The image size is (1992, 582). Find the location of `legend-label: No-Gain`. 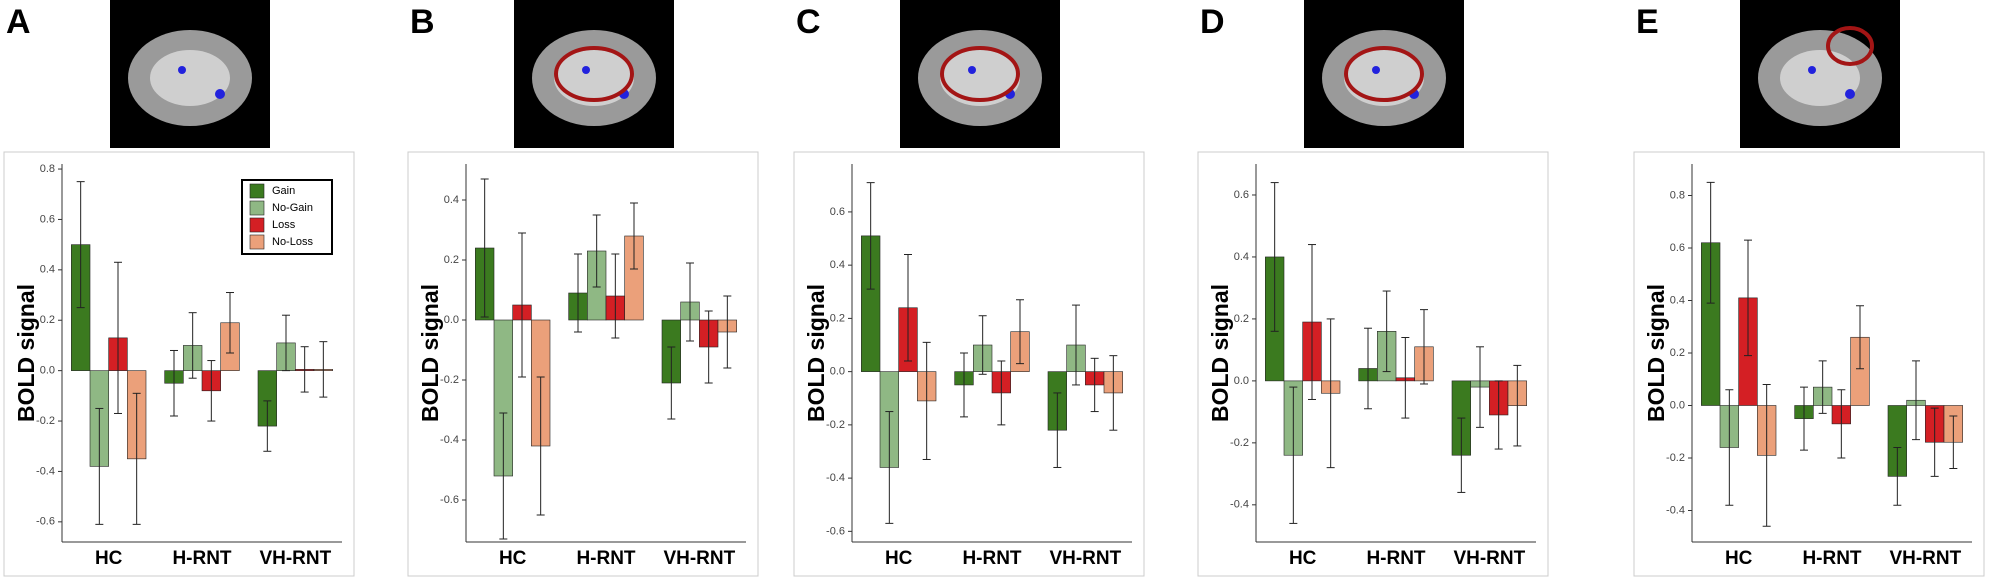

legend-label: No-Gain is located at coordinates (292, 208).